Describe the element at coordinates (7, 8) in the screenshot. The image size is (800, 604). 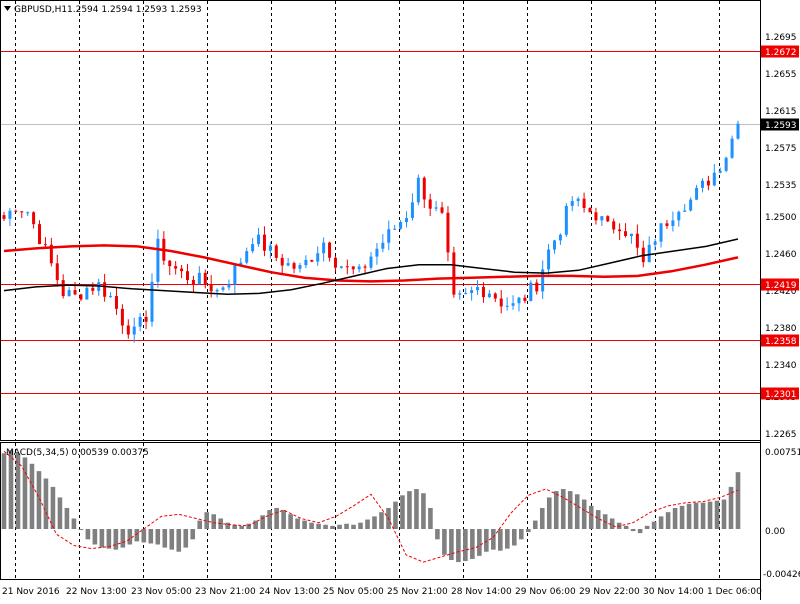
I see `triangle-down-icon` at that location.